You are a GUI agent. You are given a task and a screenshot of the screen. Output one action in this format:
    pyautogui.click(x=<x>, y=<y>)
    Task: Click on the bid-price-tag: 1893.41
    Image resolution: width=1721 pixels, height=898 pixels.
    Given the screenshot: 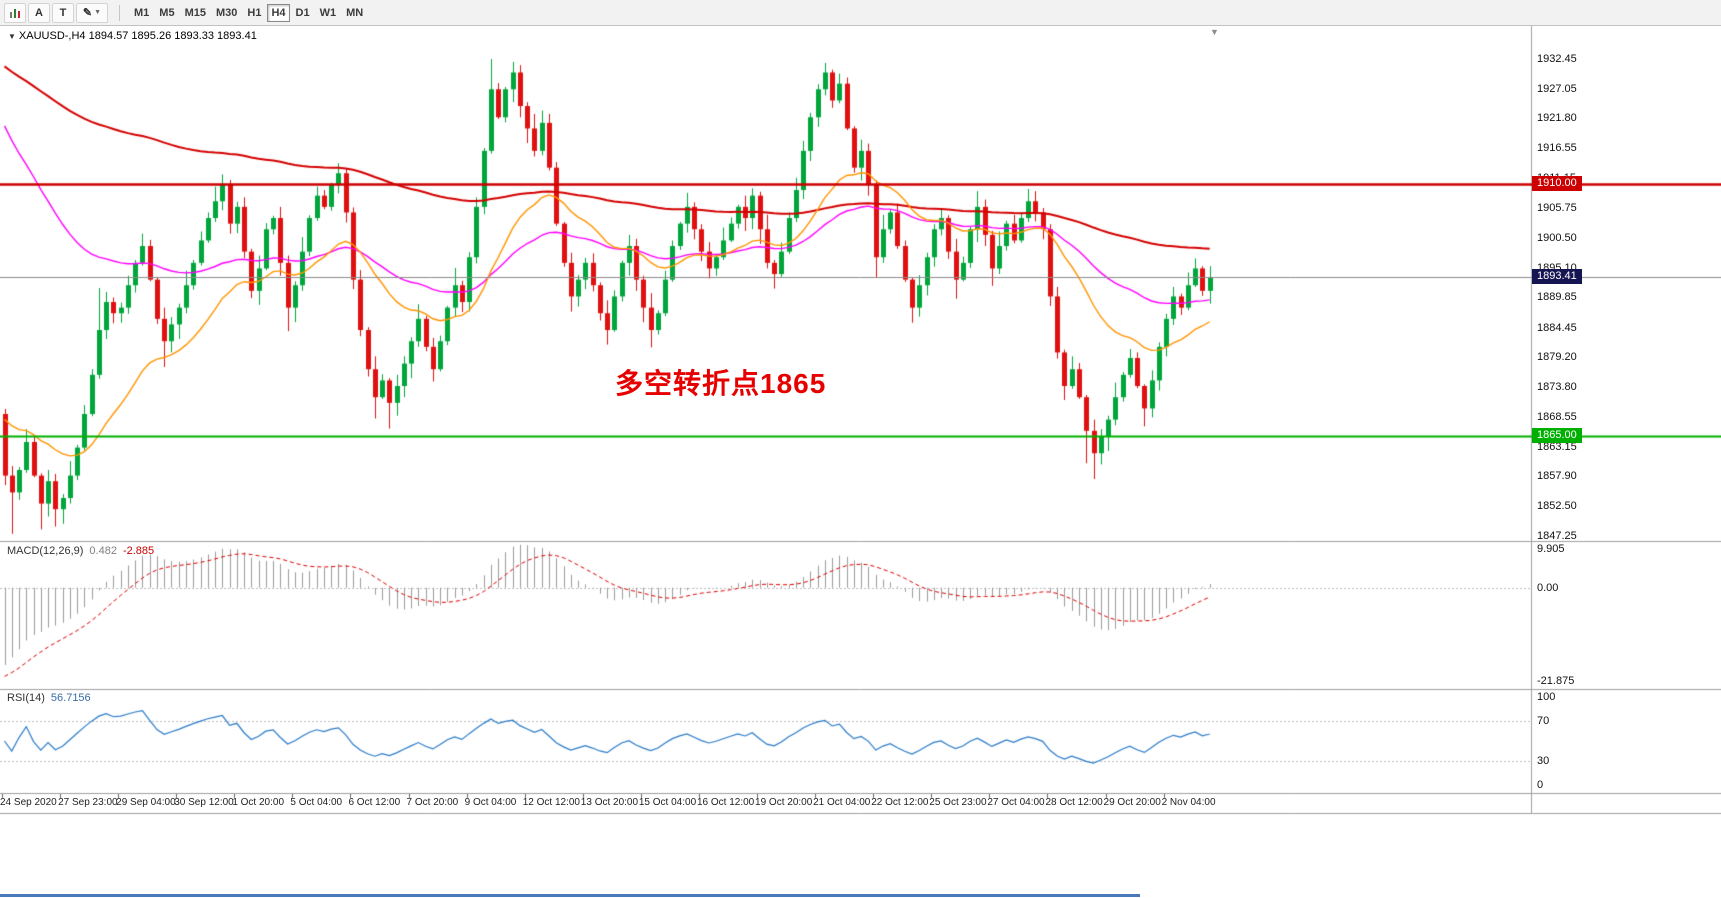 What is the action you would take?
    pyautogui.click(x=1557, y=277)
    